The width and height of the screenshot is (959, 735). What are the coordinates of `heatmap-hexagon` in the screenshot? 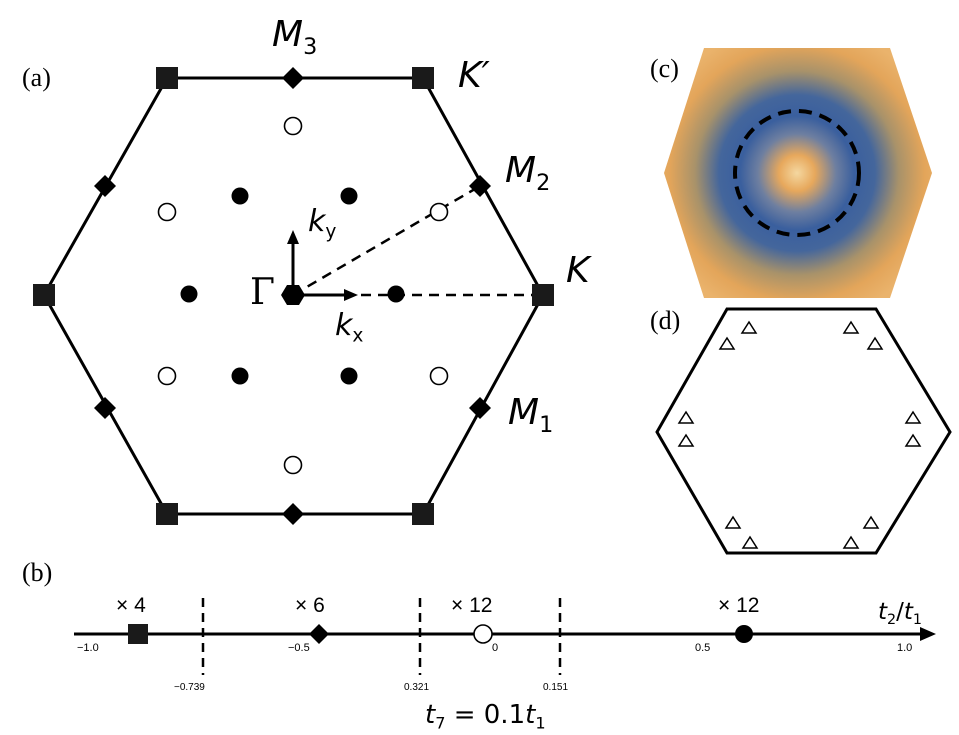 It's located at (798, 173).